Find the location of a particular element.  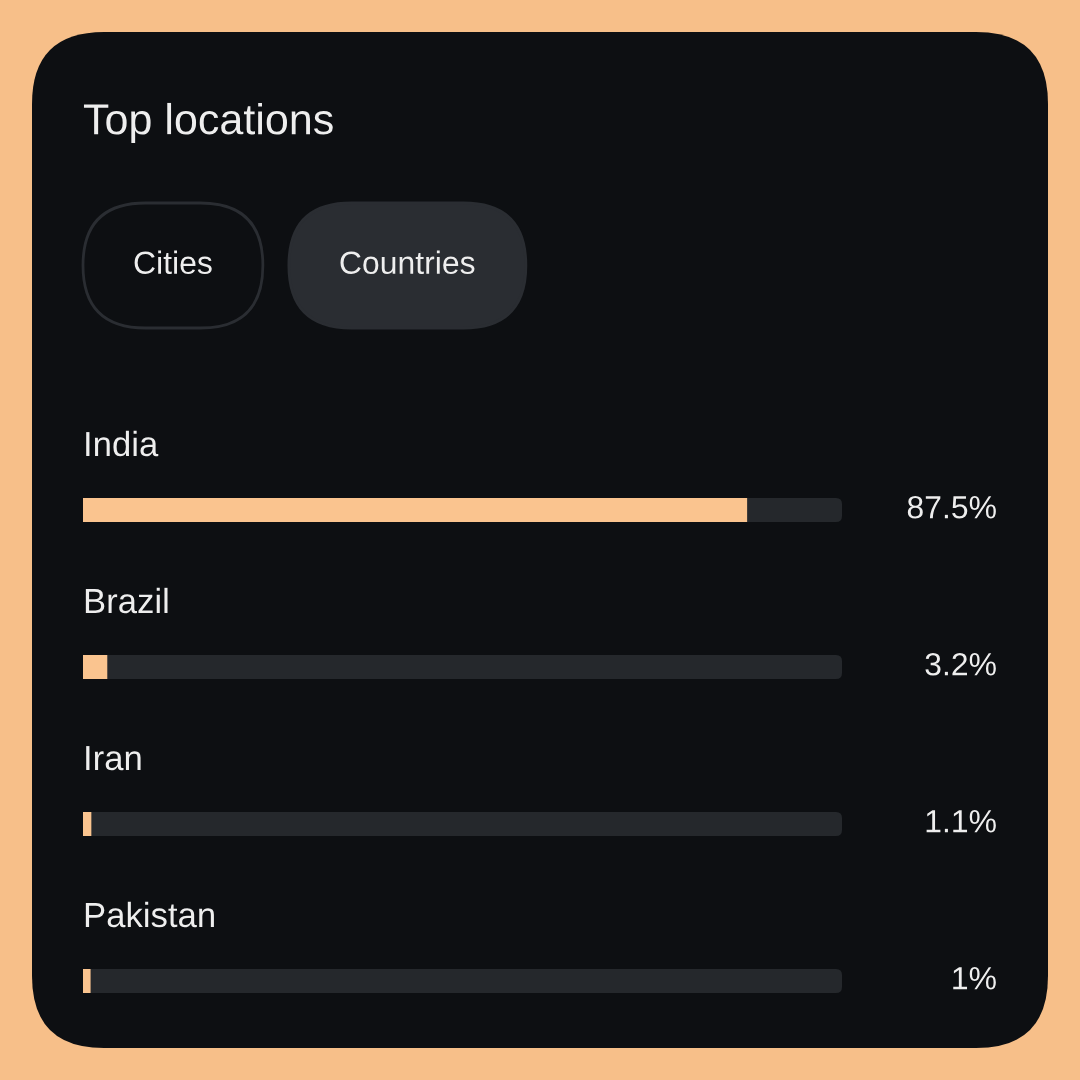

data-label: 1% is located at coordinates (974, 978).